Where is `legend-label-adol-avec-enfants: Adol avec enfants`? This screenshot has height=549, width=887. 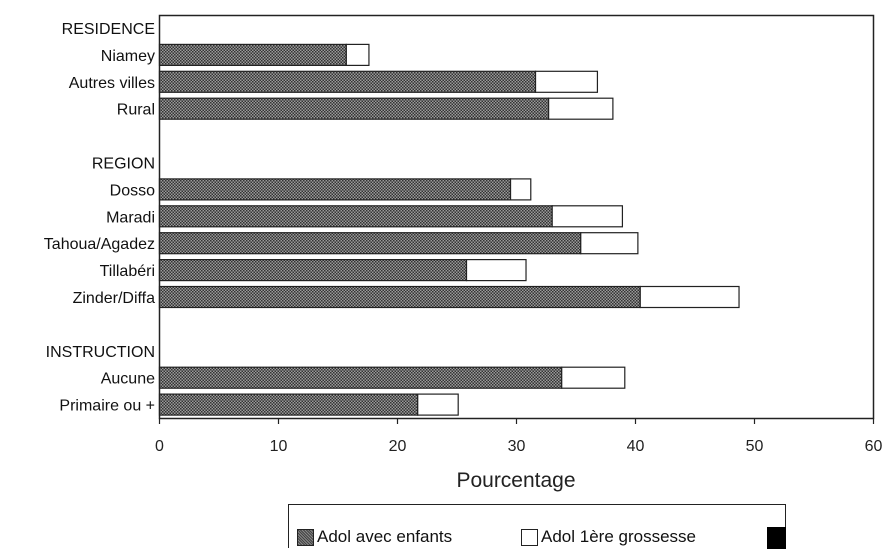
legend-label-adol-avec-enfants: Adol avec enfants is located at coordinates (385, 536).